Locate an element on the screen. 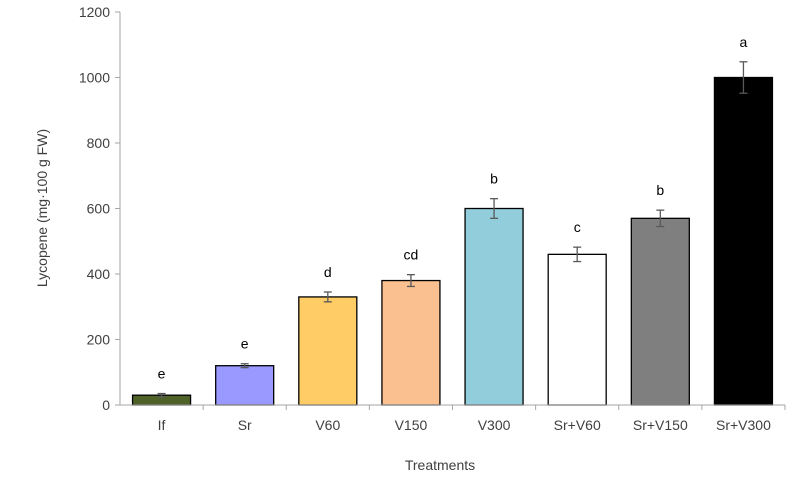 The width and height of the screenshot is (800, 497). x-tick-label: Sr+V60 is located at coordinates (577, 425).